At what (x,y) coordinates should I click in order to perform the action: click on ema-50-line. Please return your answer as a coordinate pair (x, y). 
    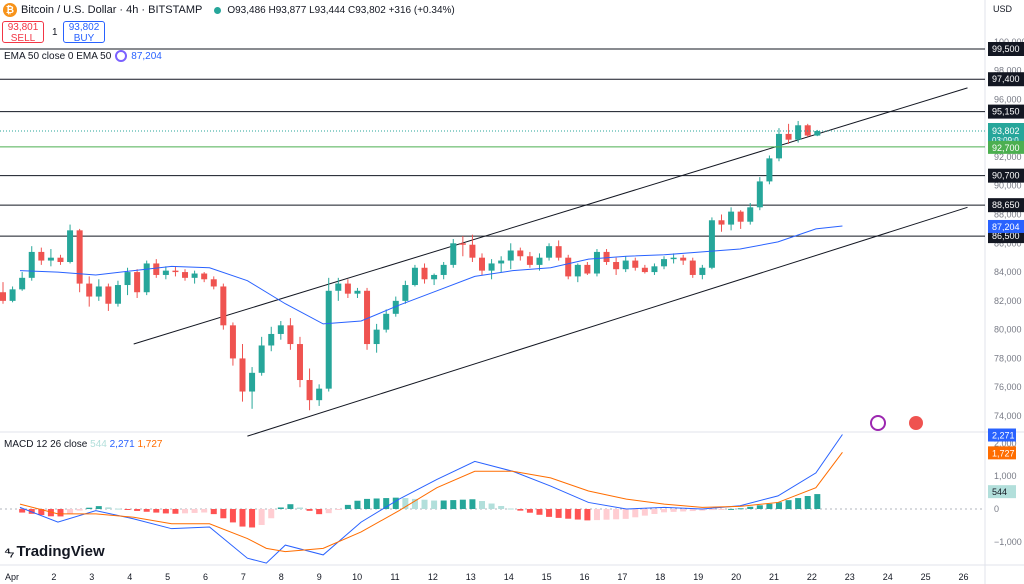
    Looking at the image, I should click on (431, 275).